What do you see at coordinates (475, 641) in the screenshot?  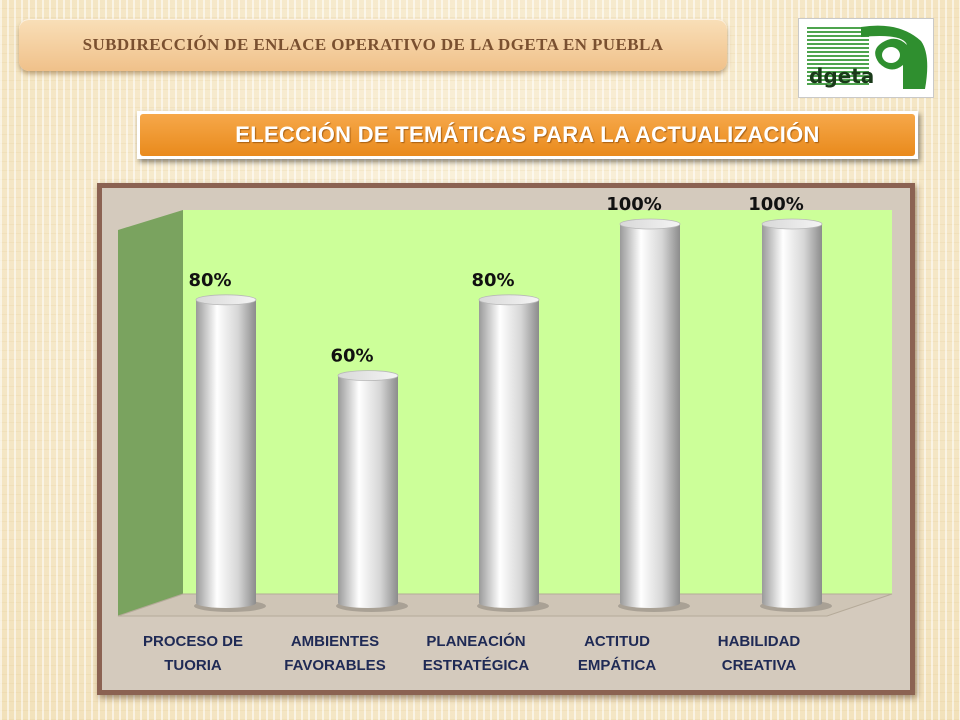 I see `category-label: PLANEACIÓN` at bounding box center [475, 641].